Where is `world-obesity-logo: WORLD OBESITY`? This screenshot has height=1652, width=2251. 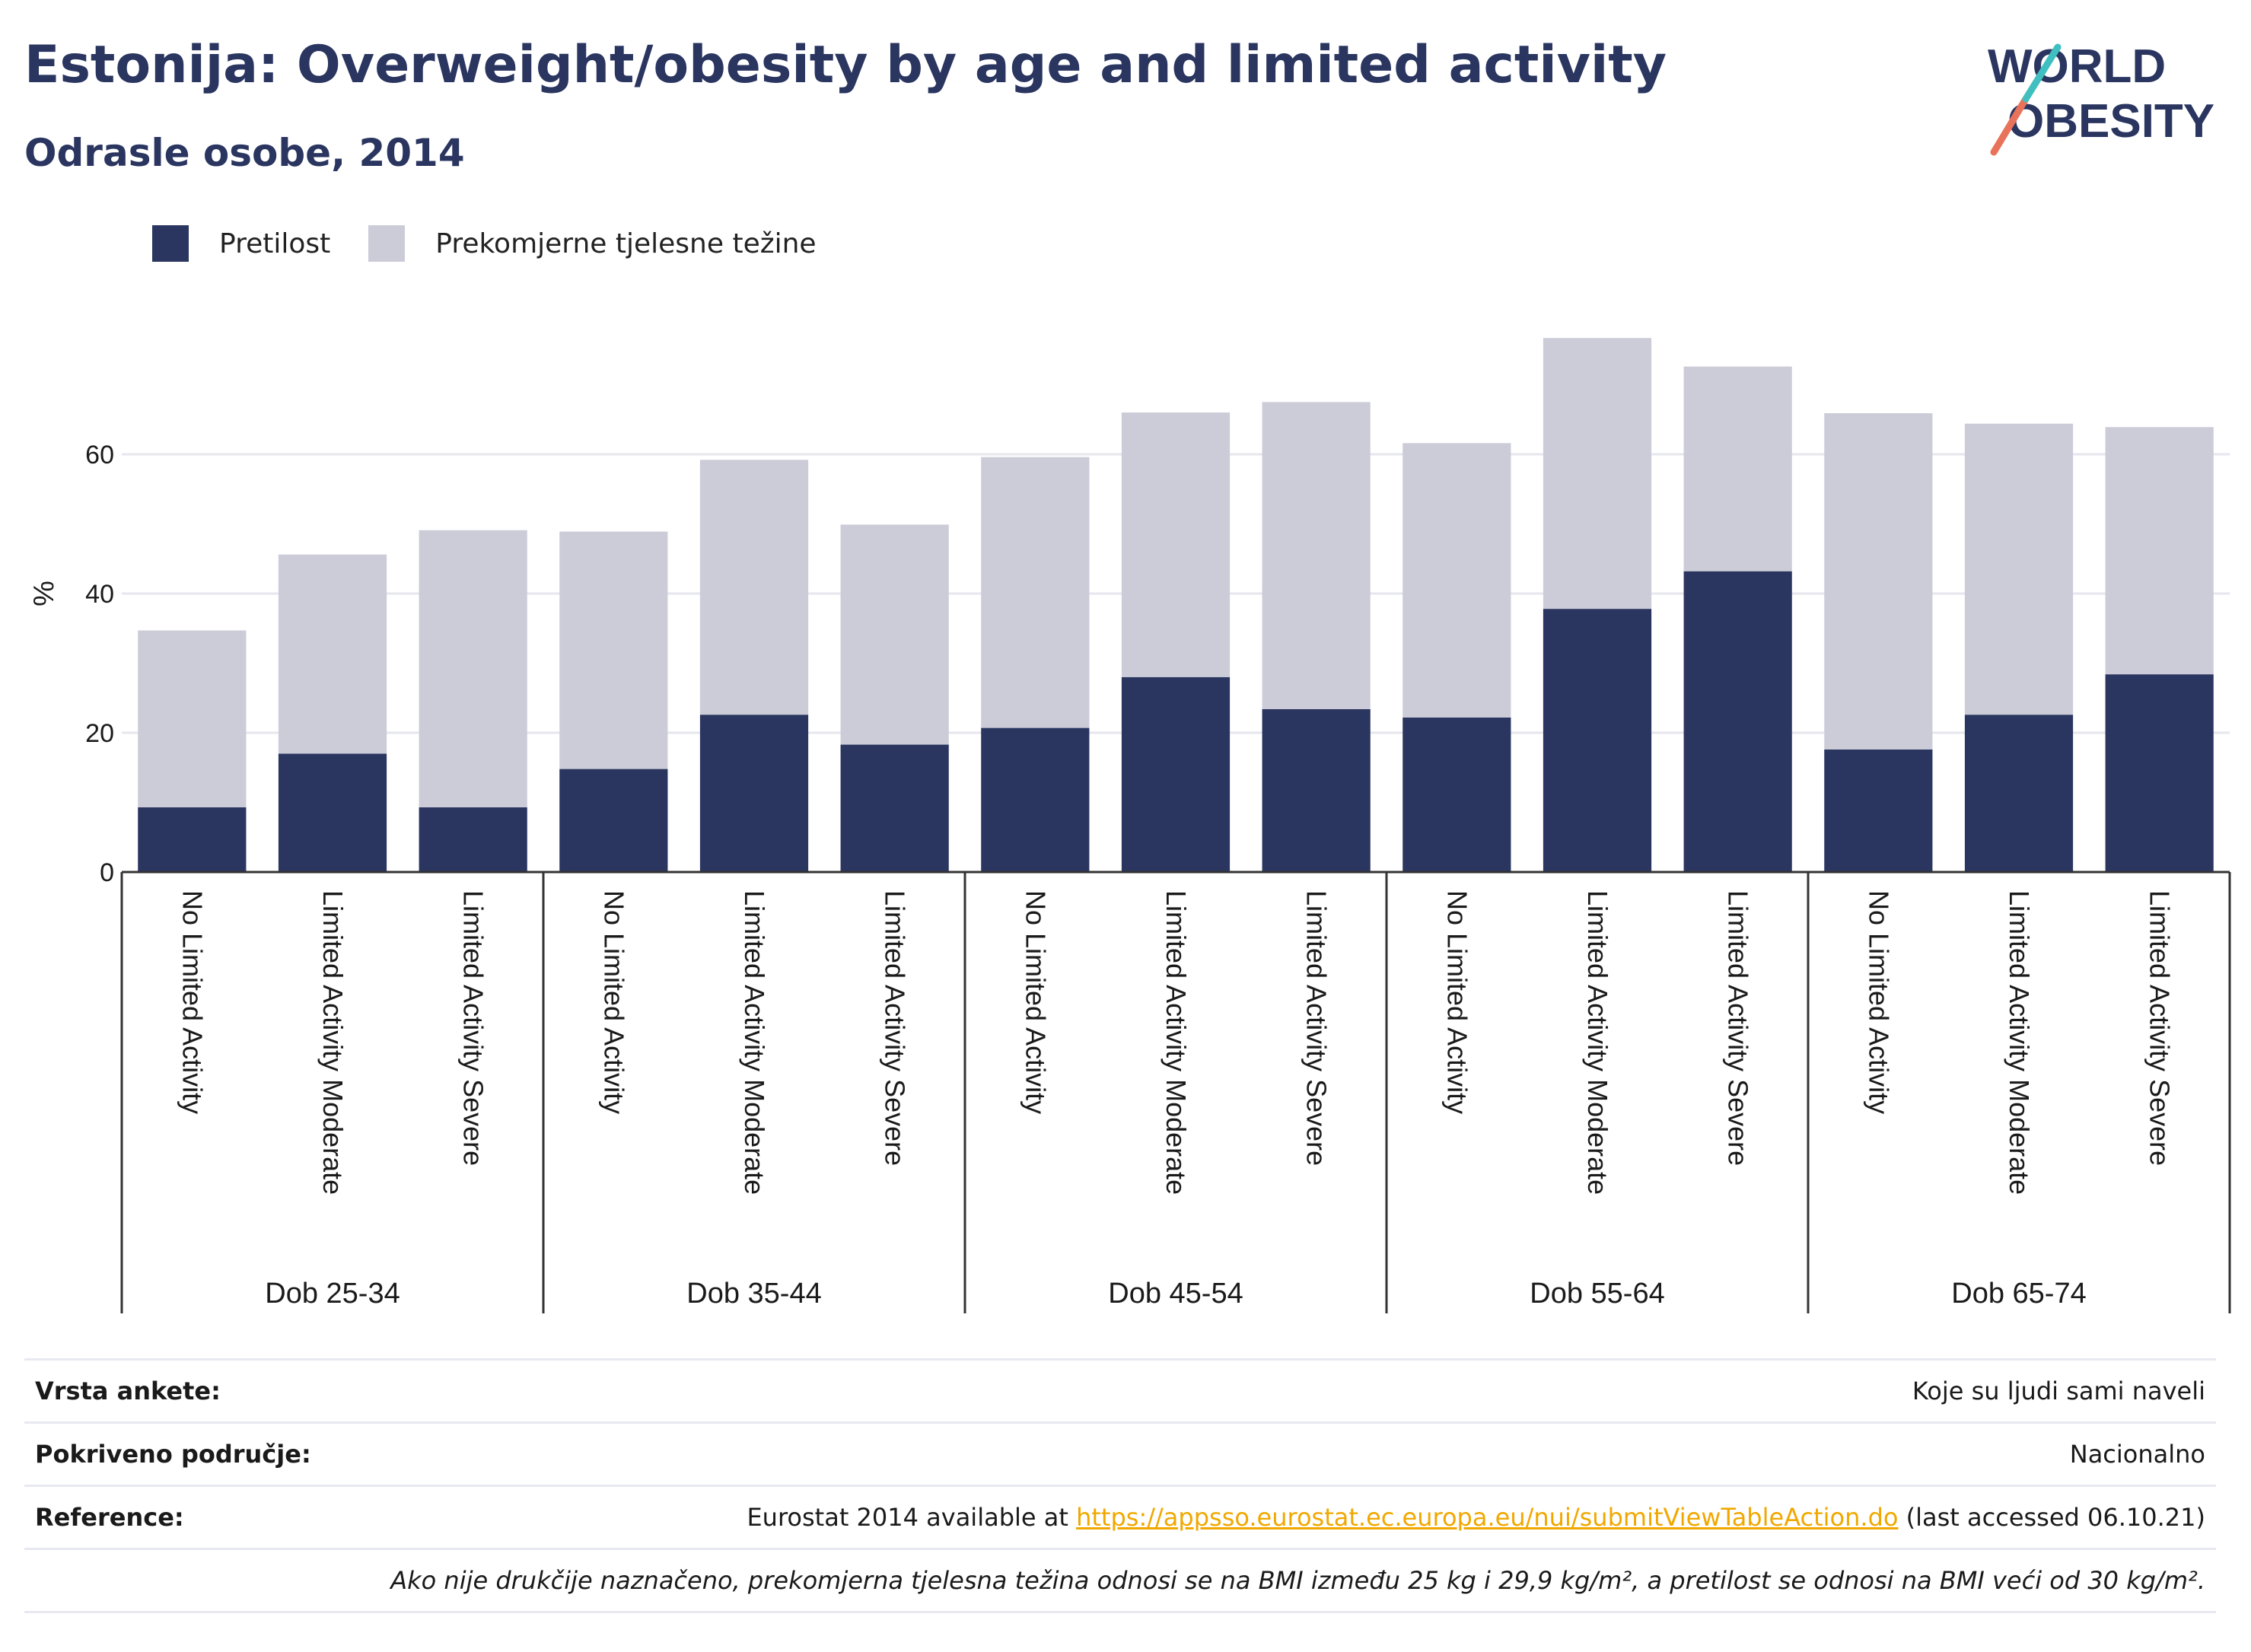 world-obesity-logo: WORLD OBESITY is located at coordinates (2101, 98).